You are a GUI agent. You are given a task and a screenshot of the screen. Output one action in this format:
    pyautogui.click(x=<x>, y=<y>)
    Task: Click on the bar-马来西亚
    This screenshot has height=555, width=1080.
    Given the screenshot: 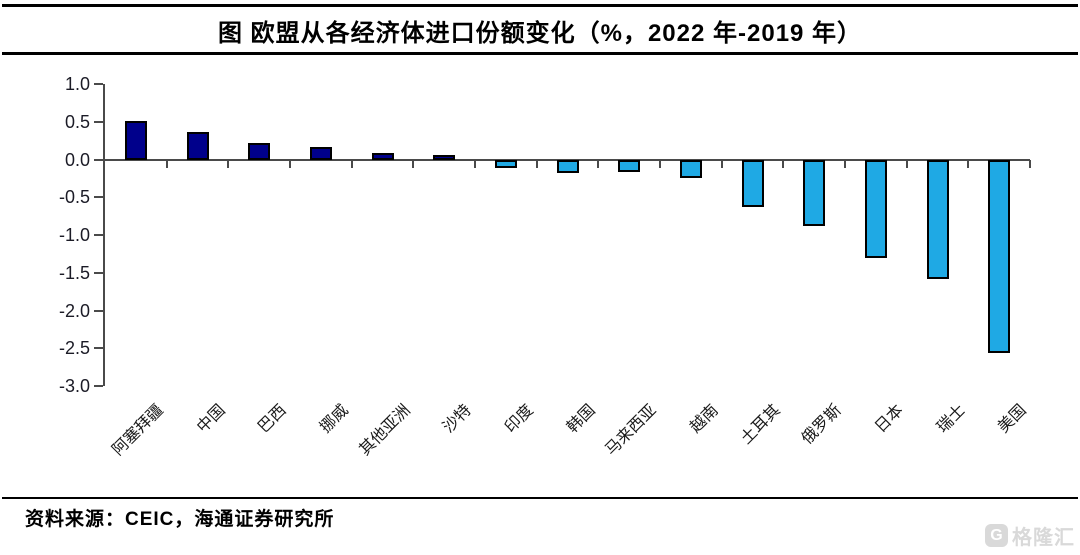 What is the action you would take?
    pyautogui.click(x=629, y=166)
    